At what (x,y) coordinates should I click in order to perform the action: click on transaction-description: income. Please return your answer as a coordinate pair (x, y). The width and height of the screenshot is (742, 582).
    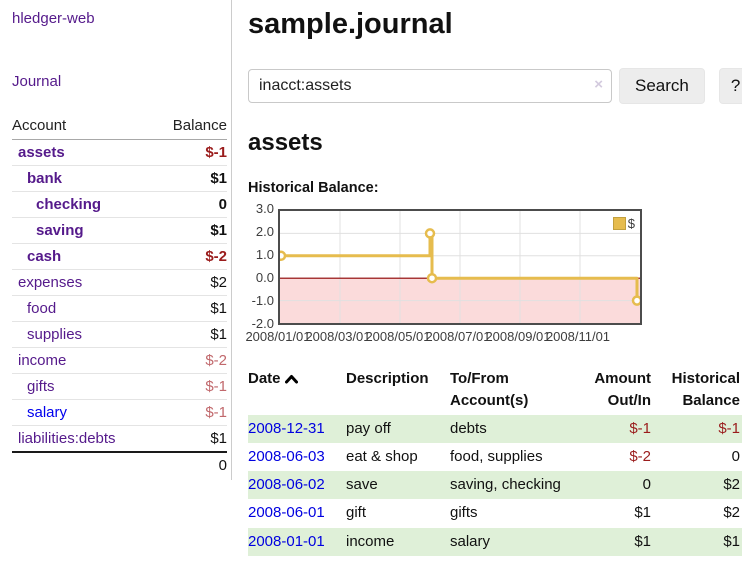
    Looking at the image, I should click on (398, 541).